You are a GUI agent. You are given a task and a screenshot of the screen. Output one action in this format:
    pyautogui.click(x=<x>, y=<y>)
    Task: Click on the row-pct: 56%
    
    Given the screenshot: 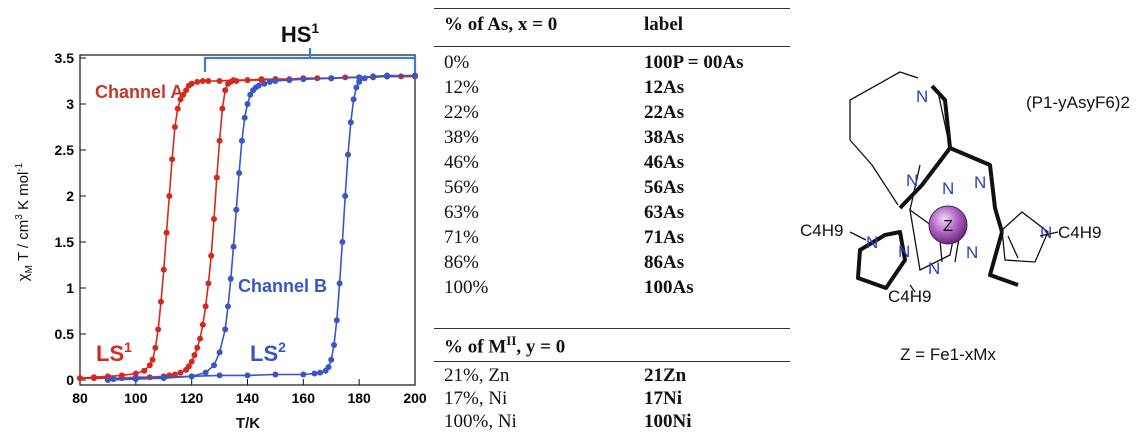 What is the action you would take?
    pyautogui.click(x=461, y=187)
    